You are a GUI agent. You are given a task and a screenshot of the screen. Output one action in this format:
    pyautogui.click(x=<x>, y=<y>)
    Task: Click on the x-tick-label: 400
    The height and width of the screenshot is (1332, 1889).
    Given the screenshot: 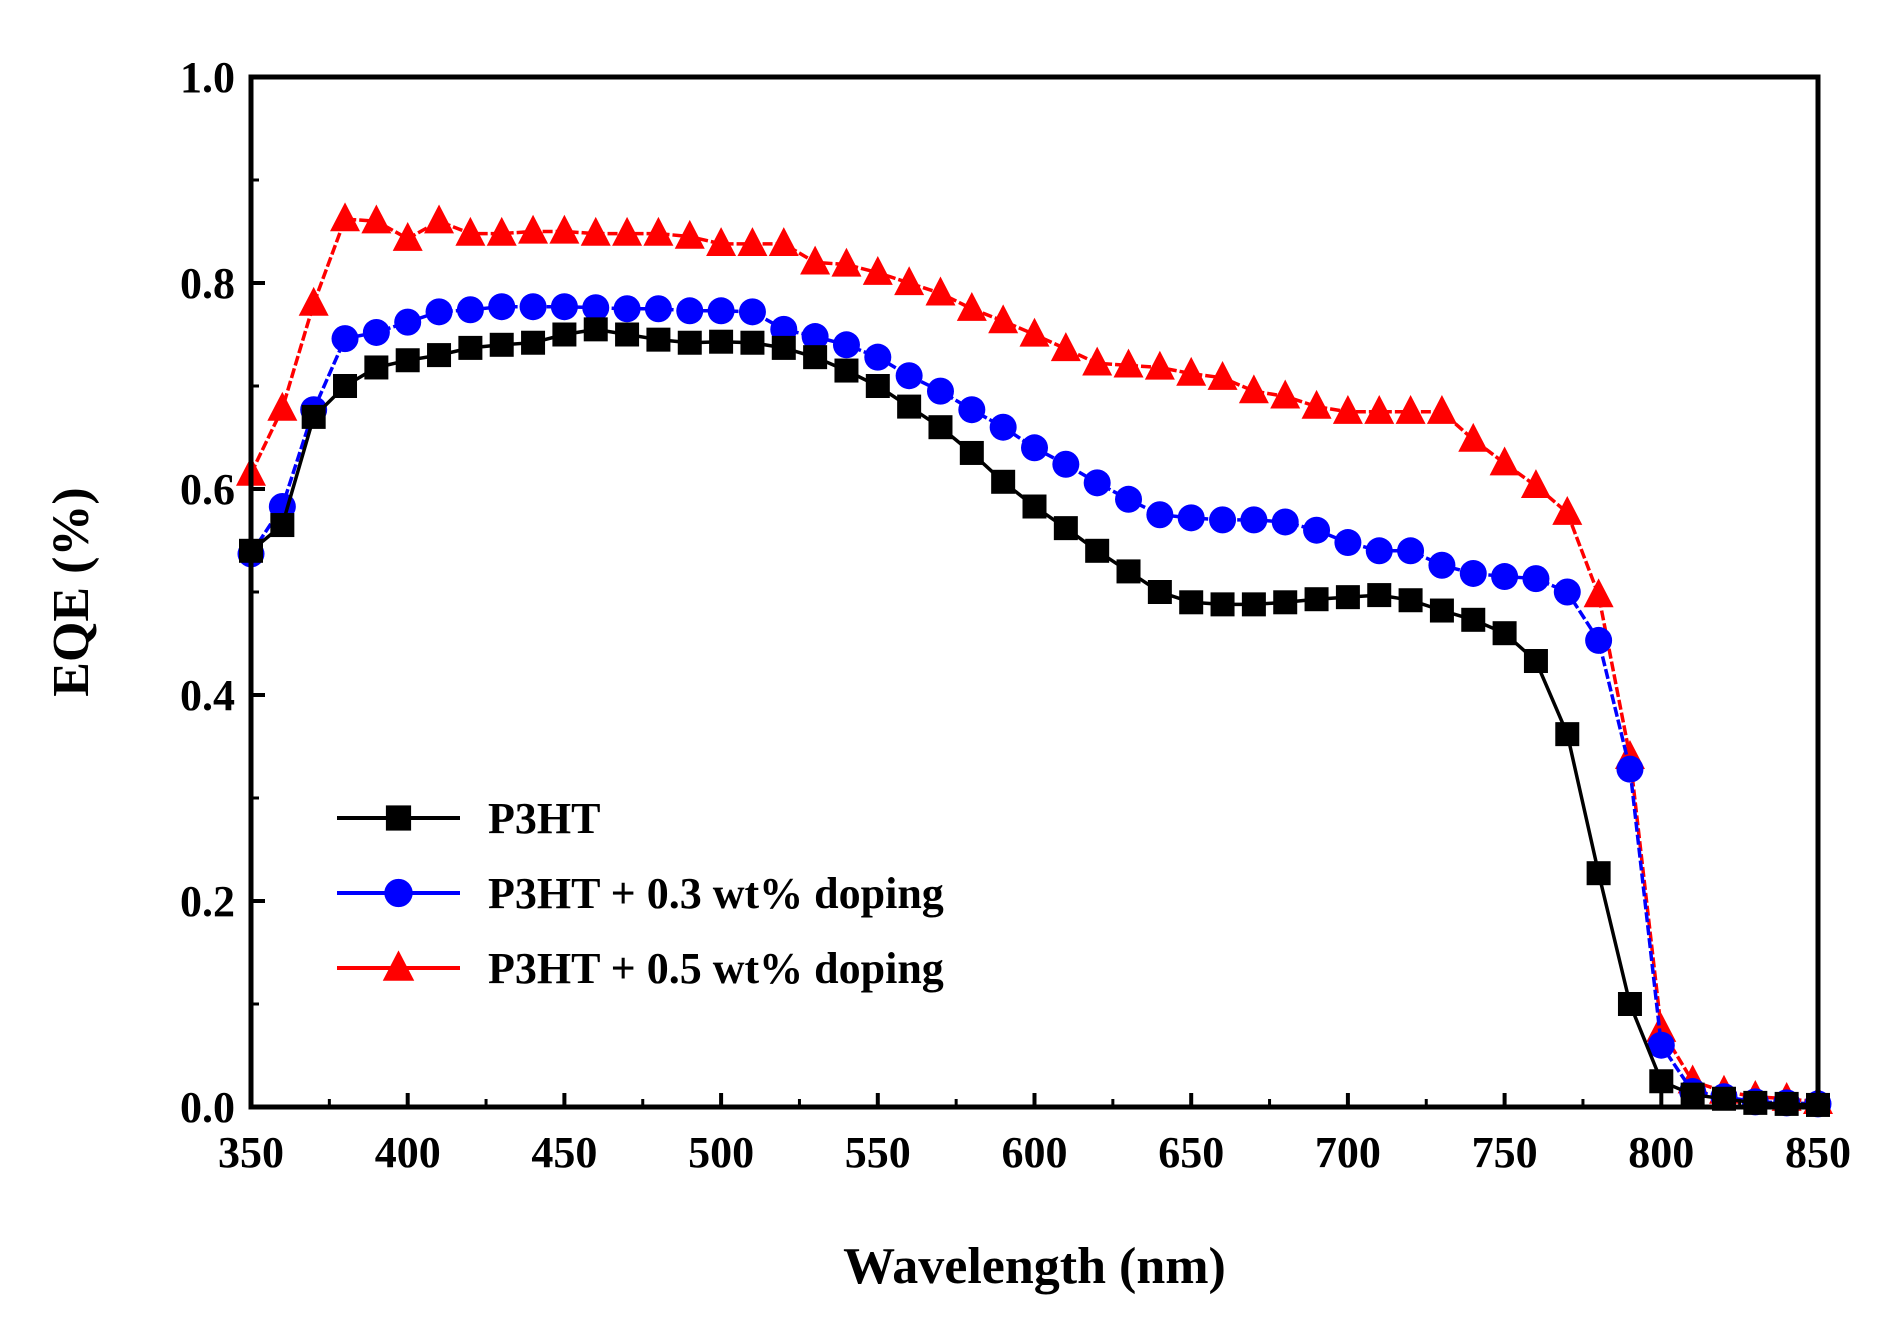 What is the action you would take?
    pyautogui.click(x=408, y=1152)
    